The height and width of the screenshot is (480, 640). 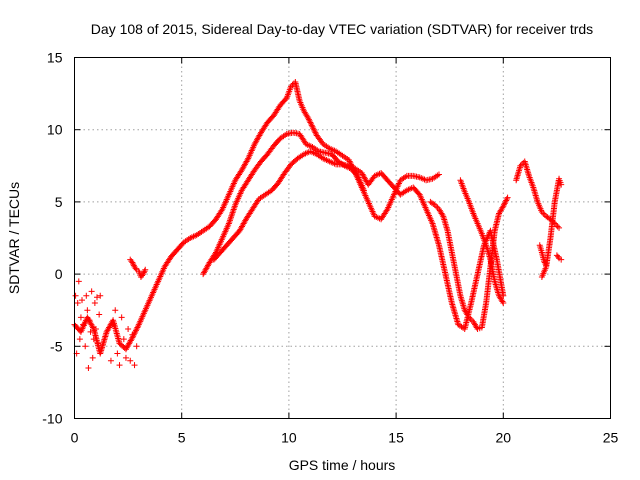 What do you see at coordinates (59, 202) in the screenshot?
I see `y-tick-label: 5` at bounding box center [59, 202].